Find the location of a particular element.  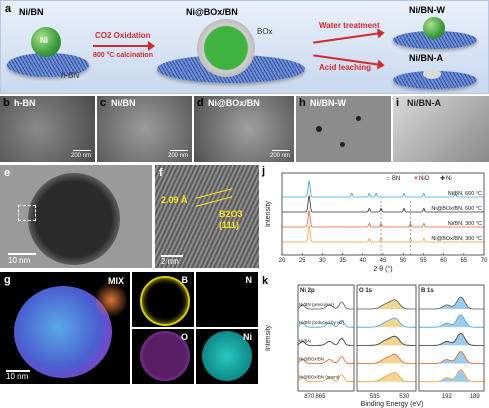

x-tick-label: 60 is located at coordinates (443, 261).